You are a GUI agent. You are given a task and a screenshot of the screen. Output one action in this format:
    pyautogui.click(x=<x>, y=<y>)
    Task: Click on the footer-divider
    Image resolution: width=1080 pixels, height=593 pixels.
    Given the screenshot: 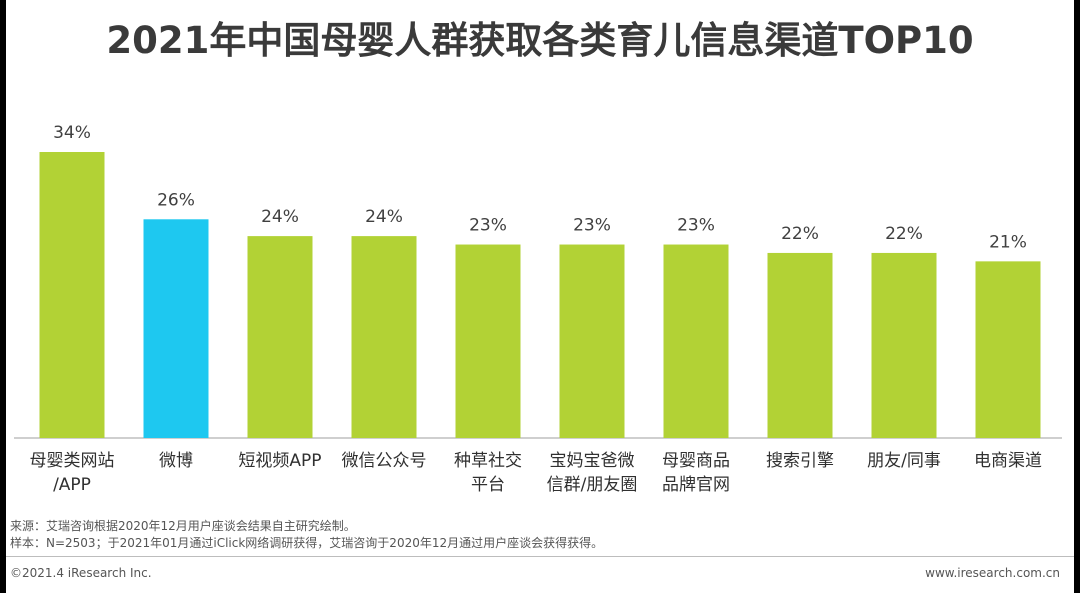 What is the action you would take?
    pyautogui.click(x=540, y=556)
    